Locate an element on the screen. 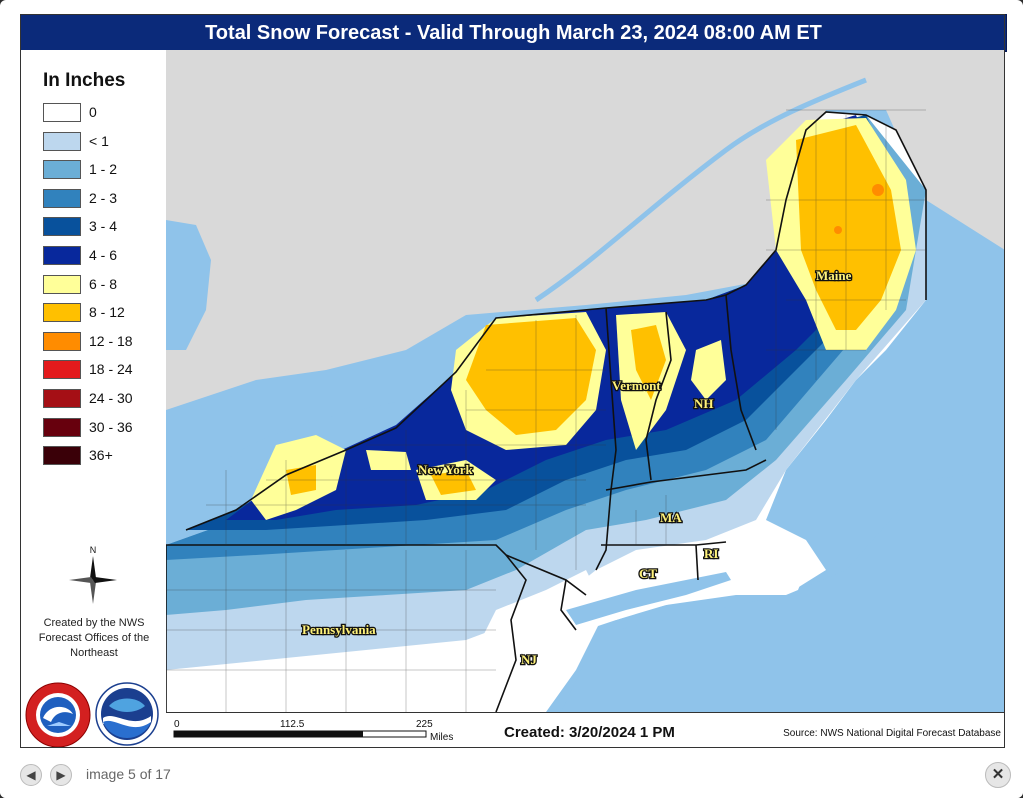  noaa-logo-icon is located at coordinates (127, 714).